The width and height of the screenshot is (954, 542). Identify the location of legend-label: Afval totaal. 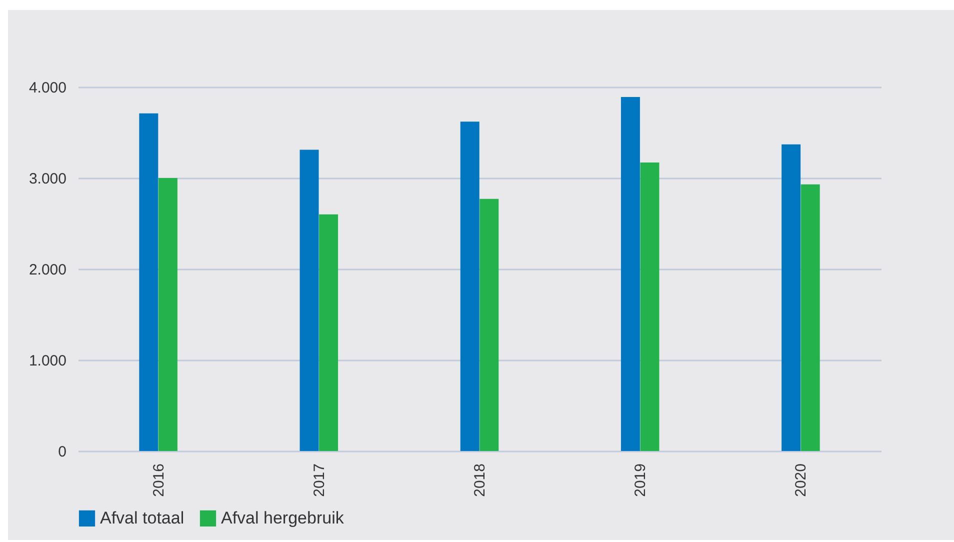
(142, 518).